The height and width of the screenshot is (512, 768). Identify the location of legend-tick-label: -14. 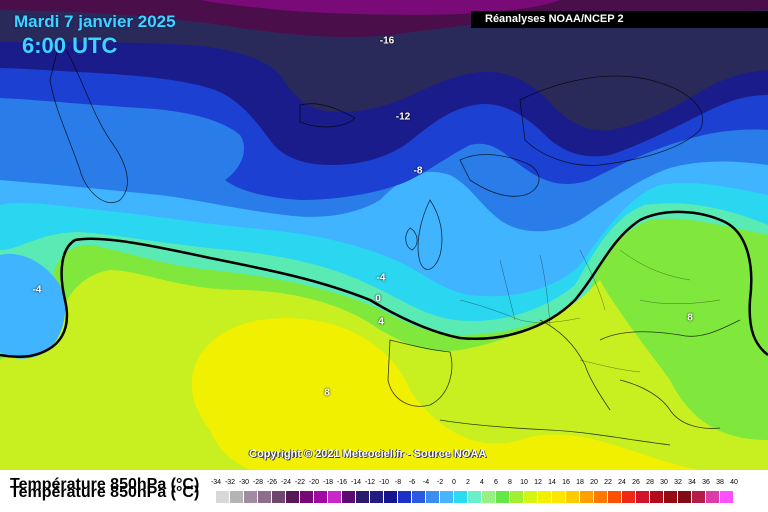
(356, 482).